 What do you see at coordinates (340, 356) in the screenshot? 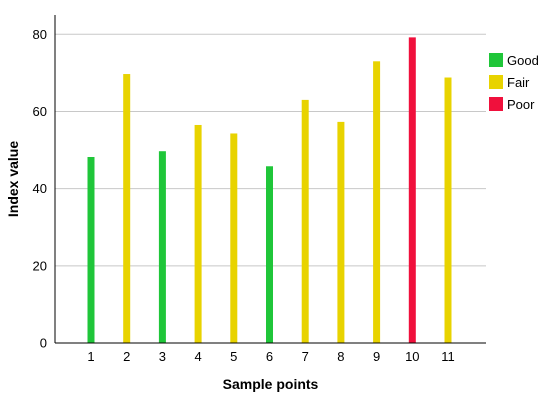
I see `x-tick-label: 8` at bounding box center [340, 356].